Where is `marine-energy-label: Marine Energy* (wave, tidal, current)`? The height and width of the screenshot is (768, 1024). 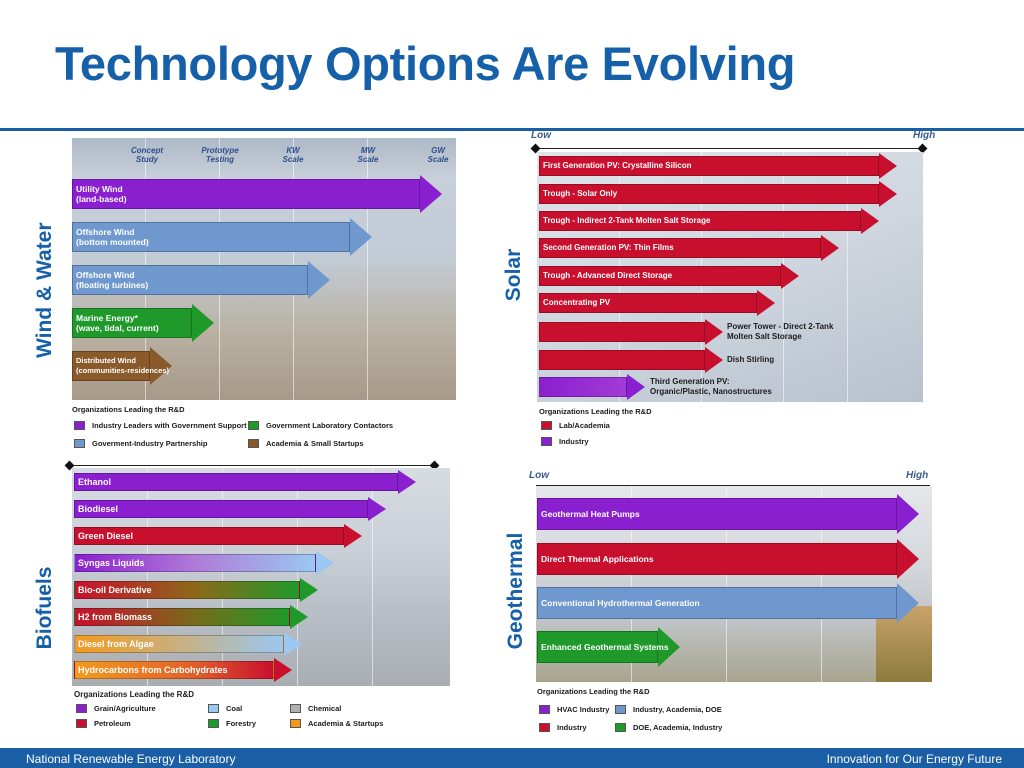
marine-energy-label: Marine Energy* (wave, tidal, current) is located at coordinates (117, 323).